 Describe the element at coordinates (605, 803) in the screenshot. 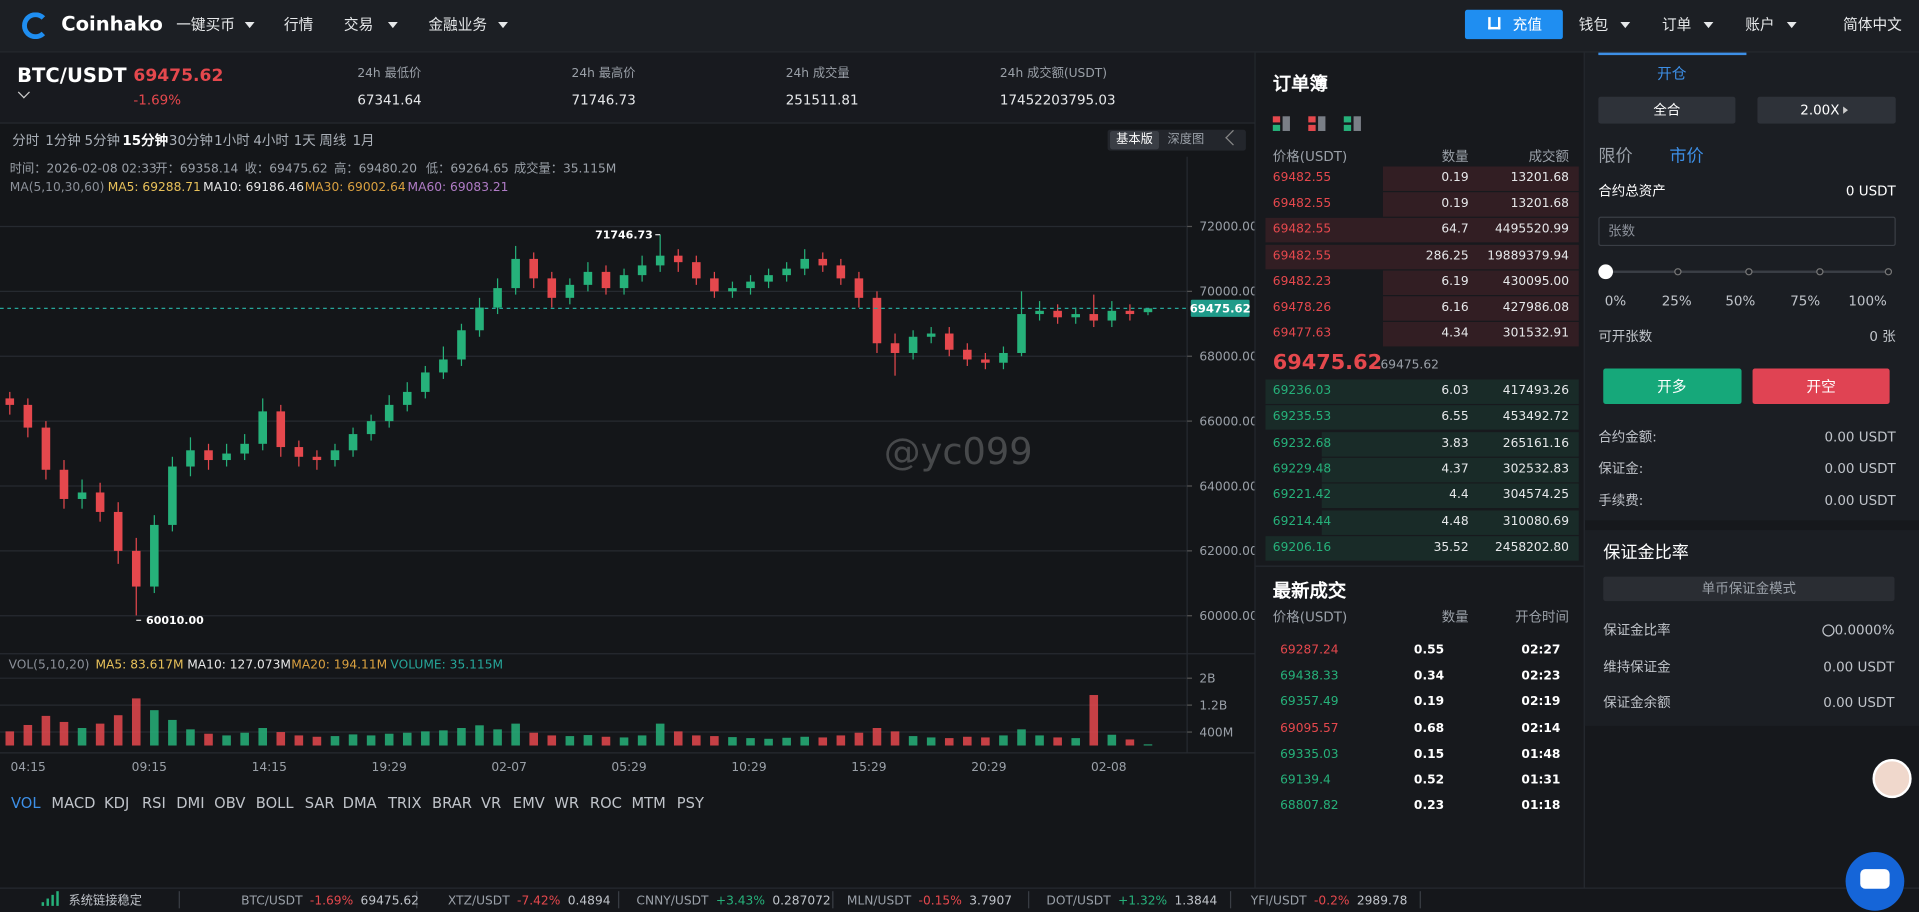

I see `indicator-tab: ROC` at that location.